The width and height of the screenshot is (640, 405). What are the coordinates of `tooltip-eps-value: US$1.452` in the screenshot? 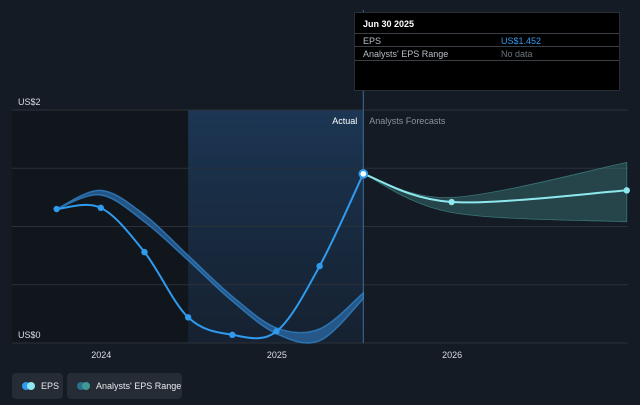 It's located at (521, 41).